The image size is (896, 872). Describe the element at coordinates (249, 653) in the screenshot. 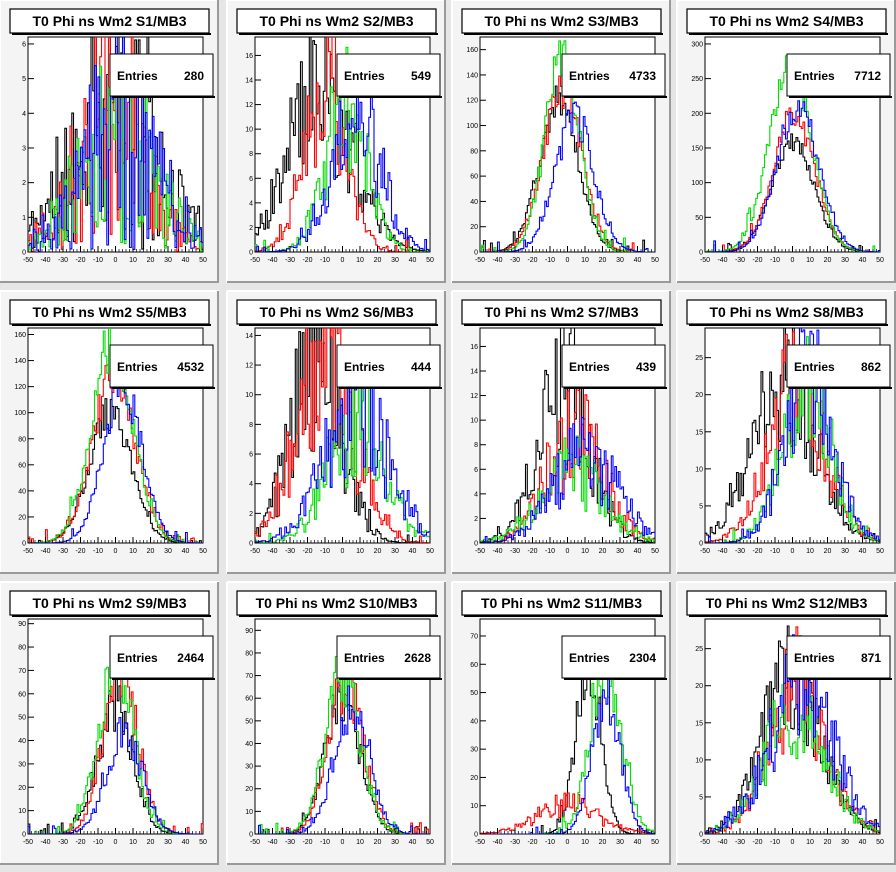

I see `y-tick-label: 80` at that location.